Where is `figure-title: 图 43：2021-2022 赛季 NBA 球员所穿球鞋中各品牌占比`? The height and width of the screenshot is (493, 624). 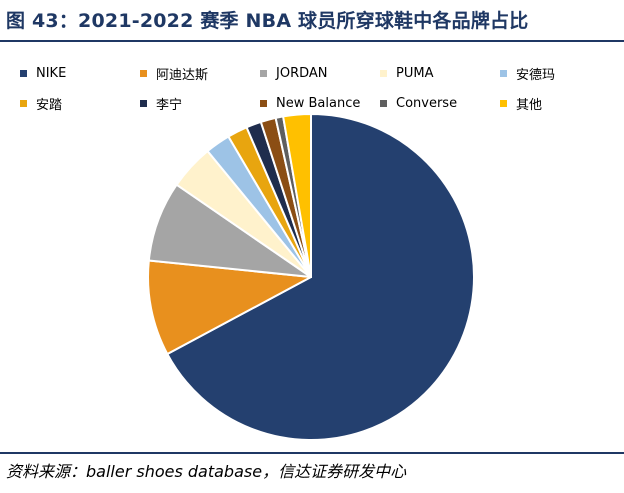
figure-title: 图 43：2021-2022 赛季 NBA 球员所穿球鞋中各品牌占比 is located at coordinates (267, 21).